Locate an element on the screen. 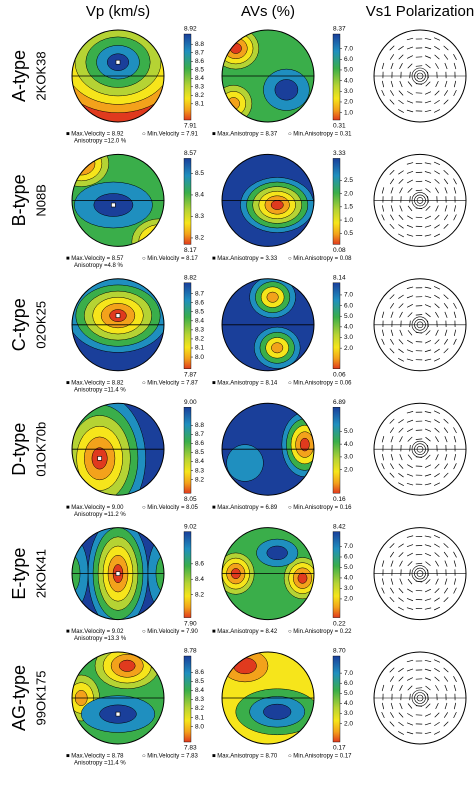 The image size is (474, 794). colorbar-tick-label: 8.1 is located at coordinates (199, 717).